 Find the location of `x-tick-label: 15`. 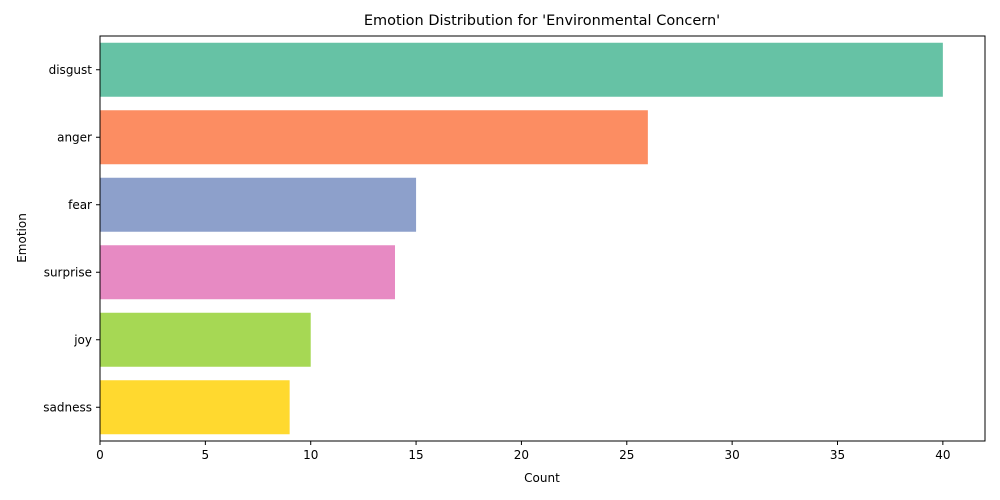

x-tick-label: 15 is located at coordinates (415, 455).